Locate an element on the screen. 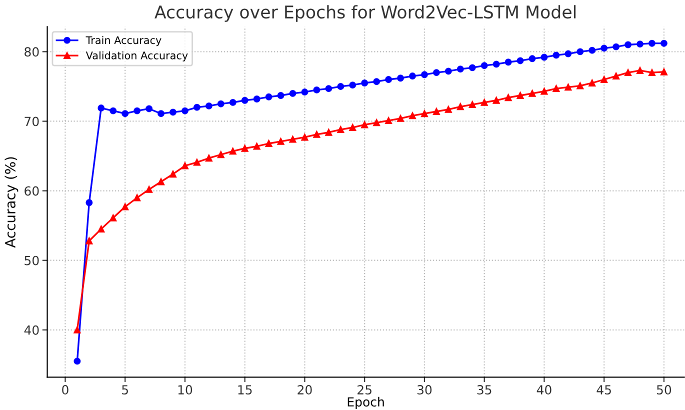  x-tick-label: 15 is located at coordinates (245, 390).